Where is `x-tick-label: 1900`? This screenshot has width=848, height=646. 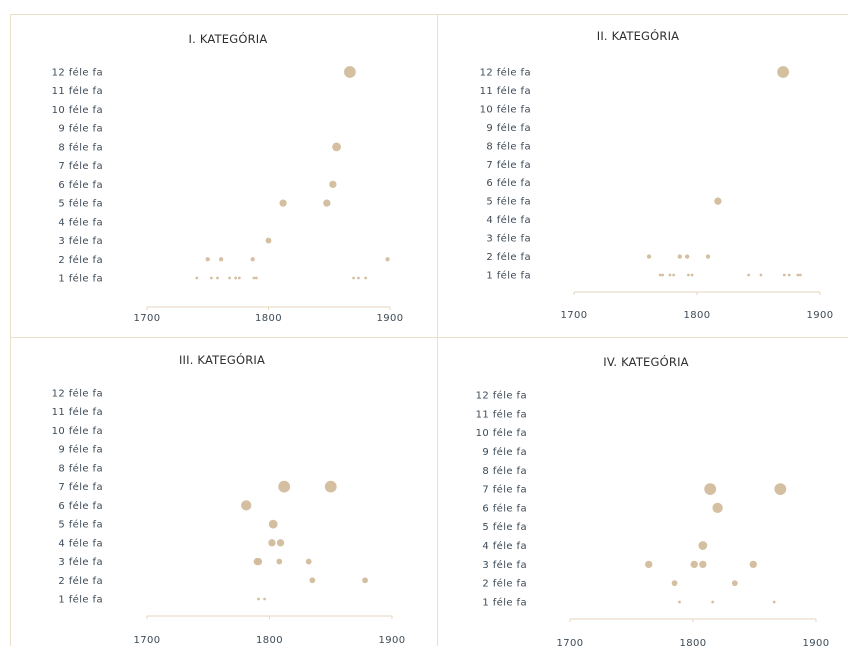
x-tick-label: 1900 is located at coordinates (391, 640).